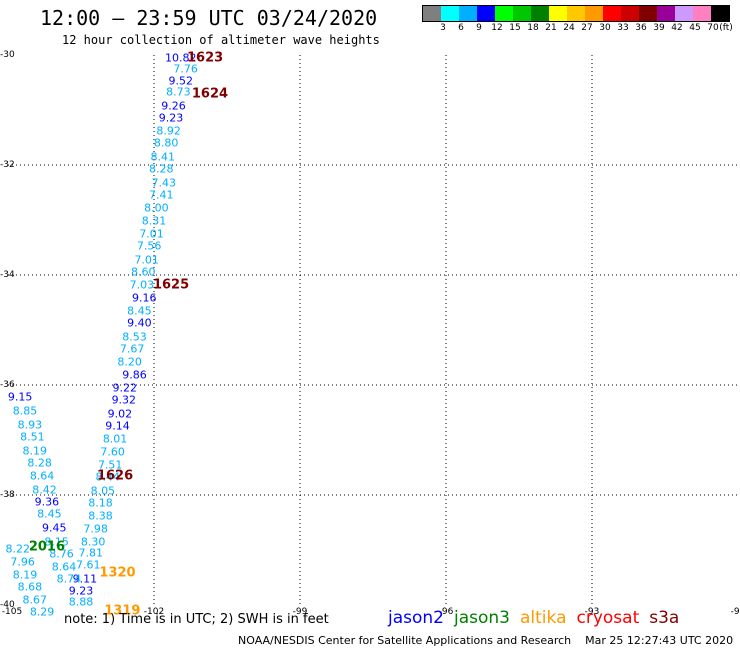 Image resolution: width=740 pixels, height=650 pixels. What do you see at coordinates (22, 562) in the screenshot?
I see `wave-height-value: 7.96` at bounding box center [22, 562].